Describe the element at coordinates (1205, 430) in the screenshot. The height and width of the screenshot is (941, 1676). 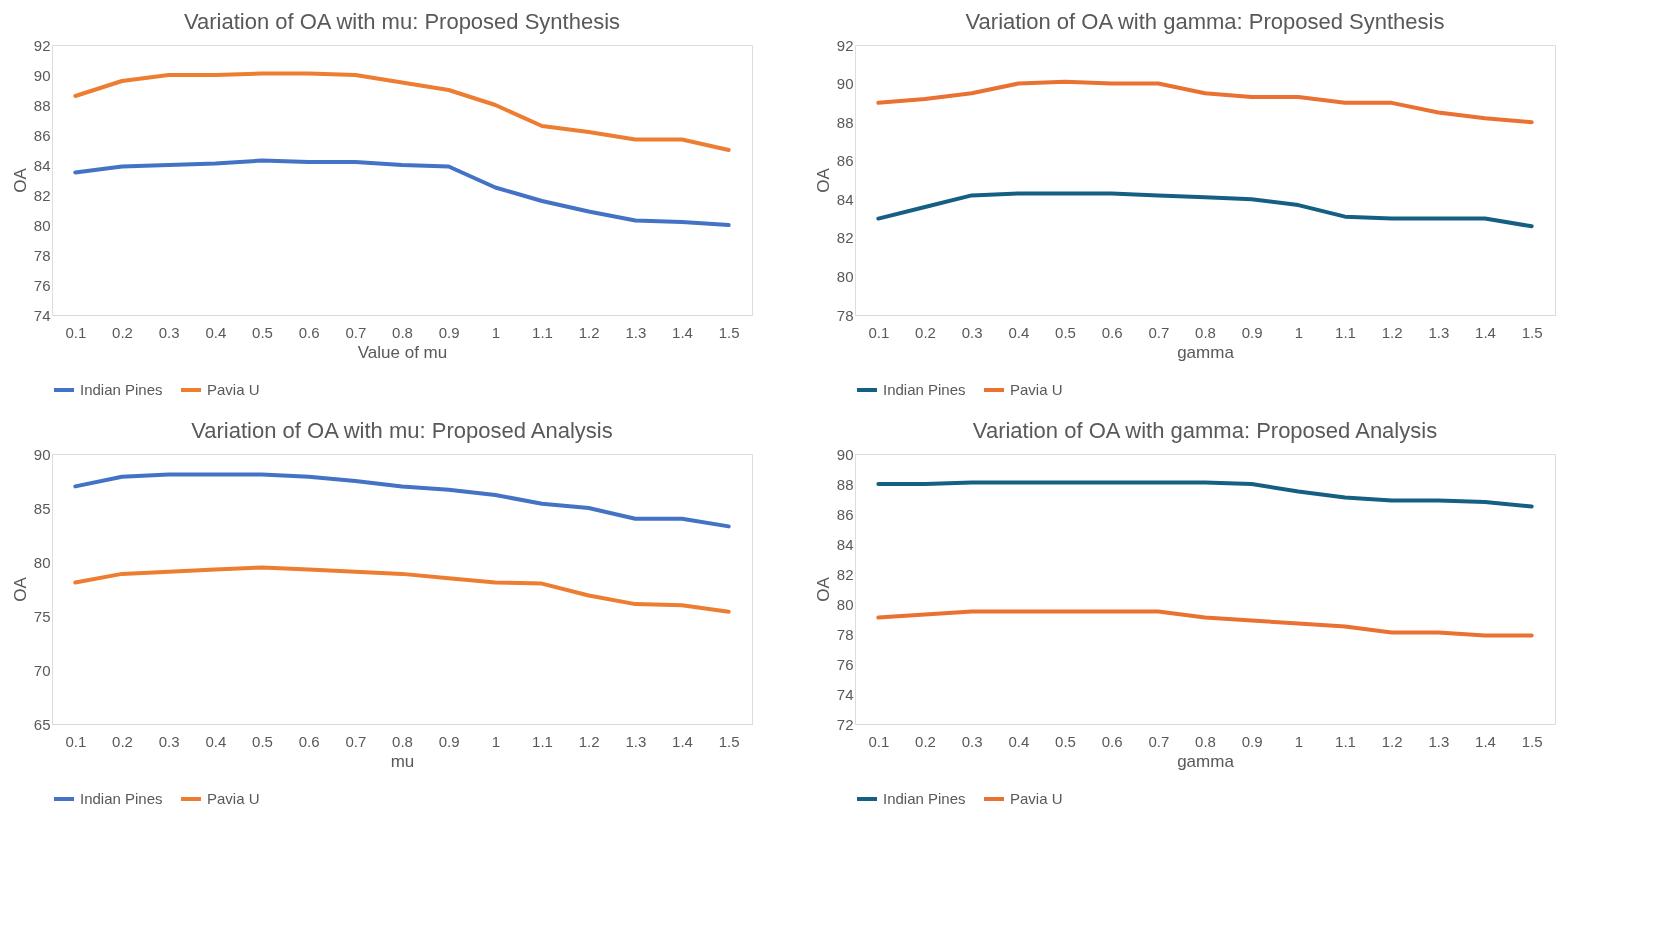
I see `chart-title: Variation of OA with gamma: Proposed Analysis` at that location.